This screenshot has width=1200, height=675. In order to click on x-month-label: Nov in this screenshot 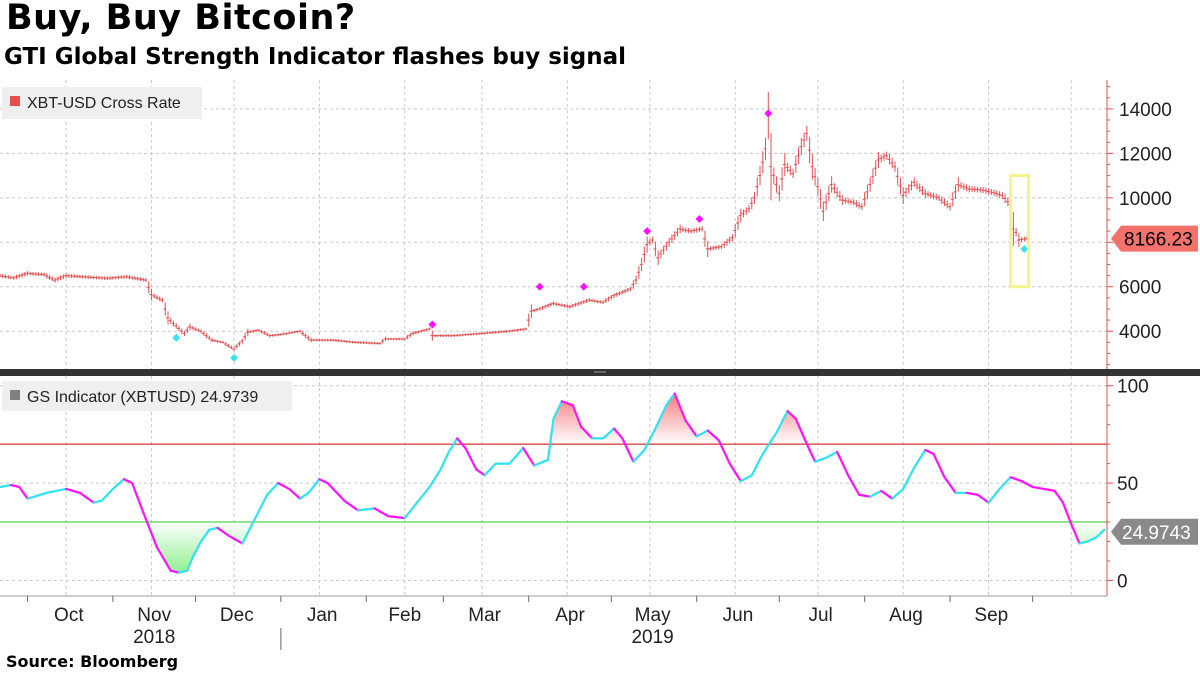, I will do `click(154, 615)`.